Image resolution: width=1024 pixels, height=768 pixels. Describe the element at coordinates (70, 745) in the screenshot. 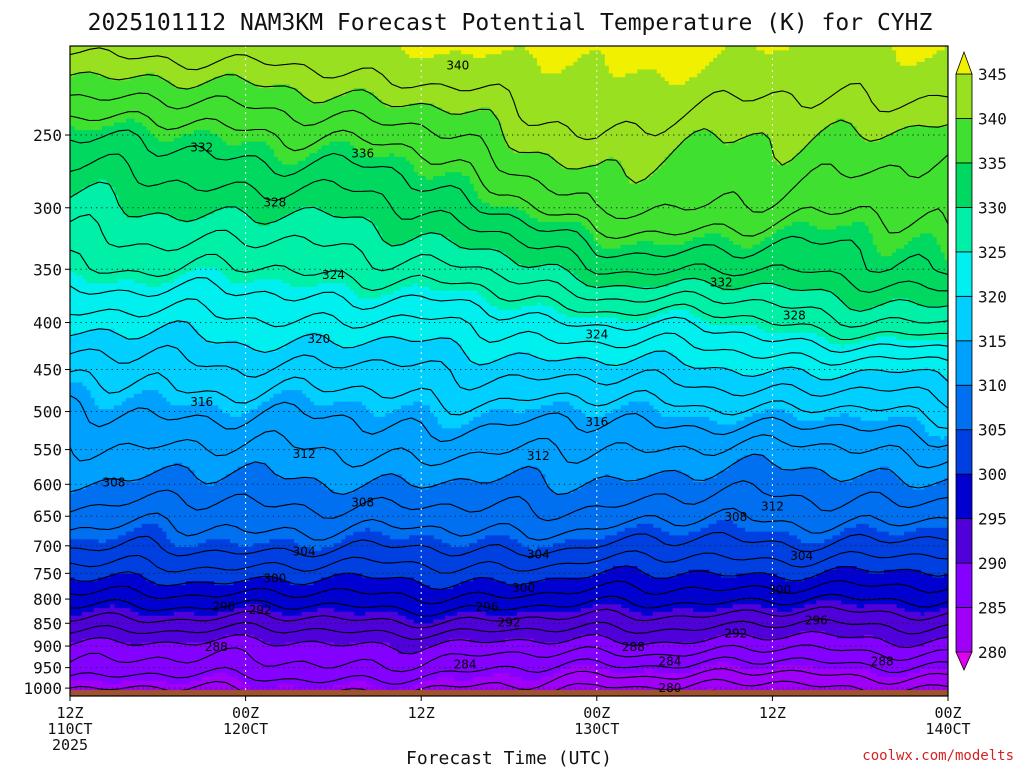

I see `x-tick-label: 2025` at that location.